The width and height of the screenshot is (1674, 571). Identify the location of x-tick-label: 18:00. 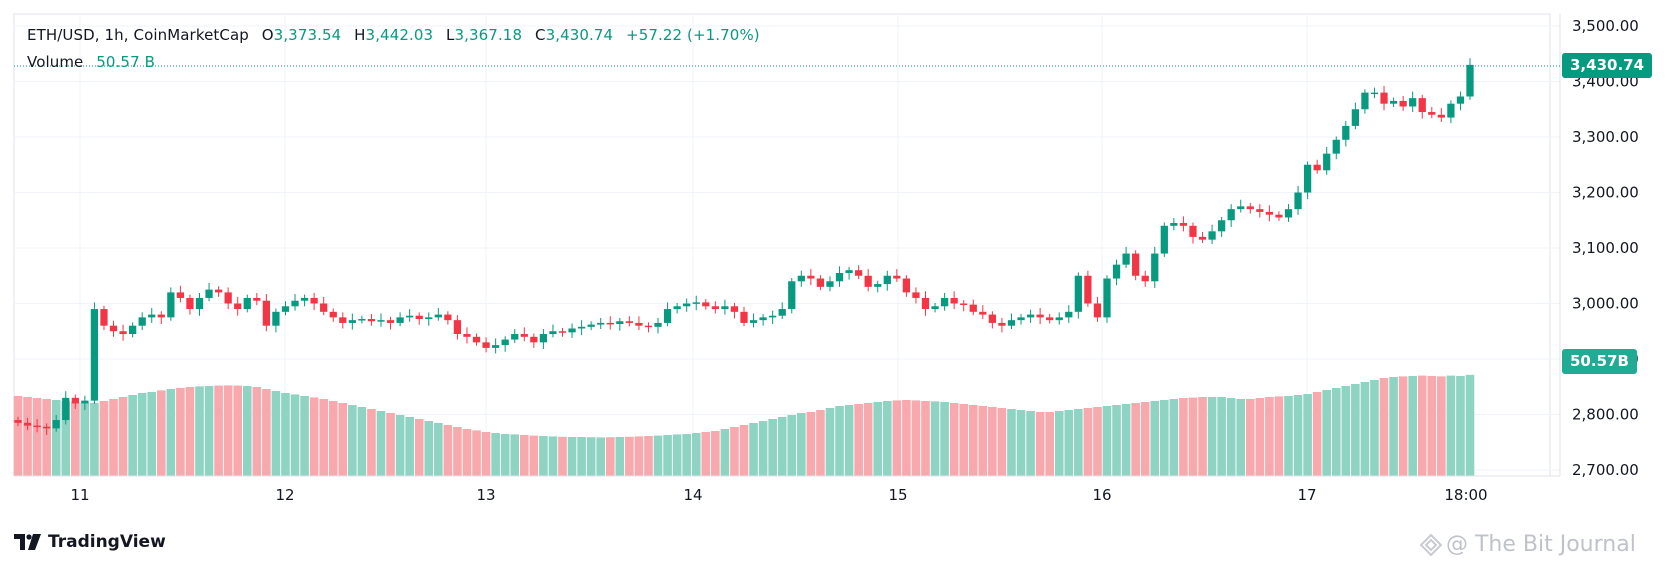
(1465, 495).